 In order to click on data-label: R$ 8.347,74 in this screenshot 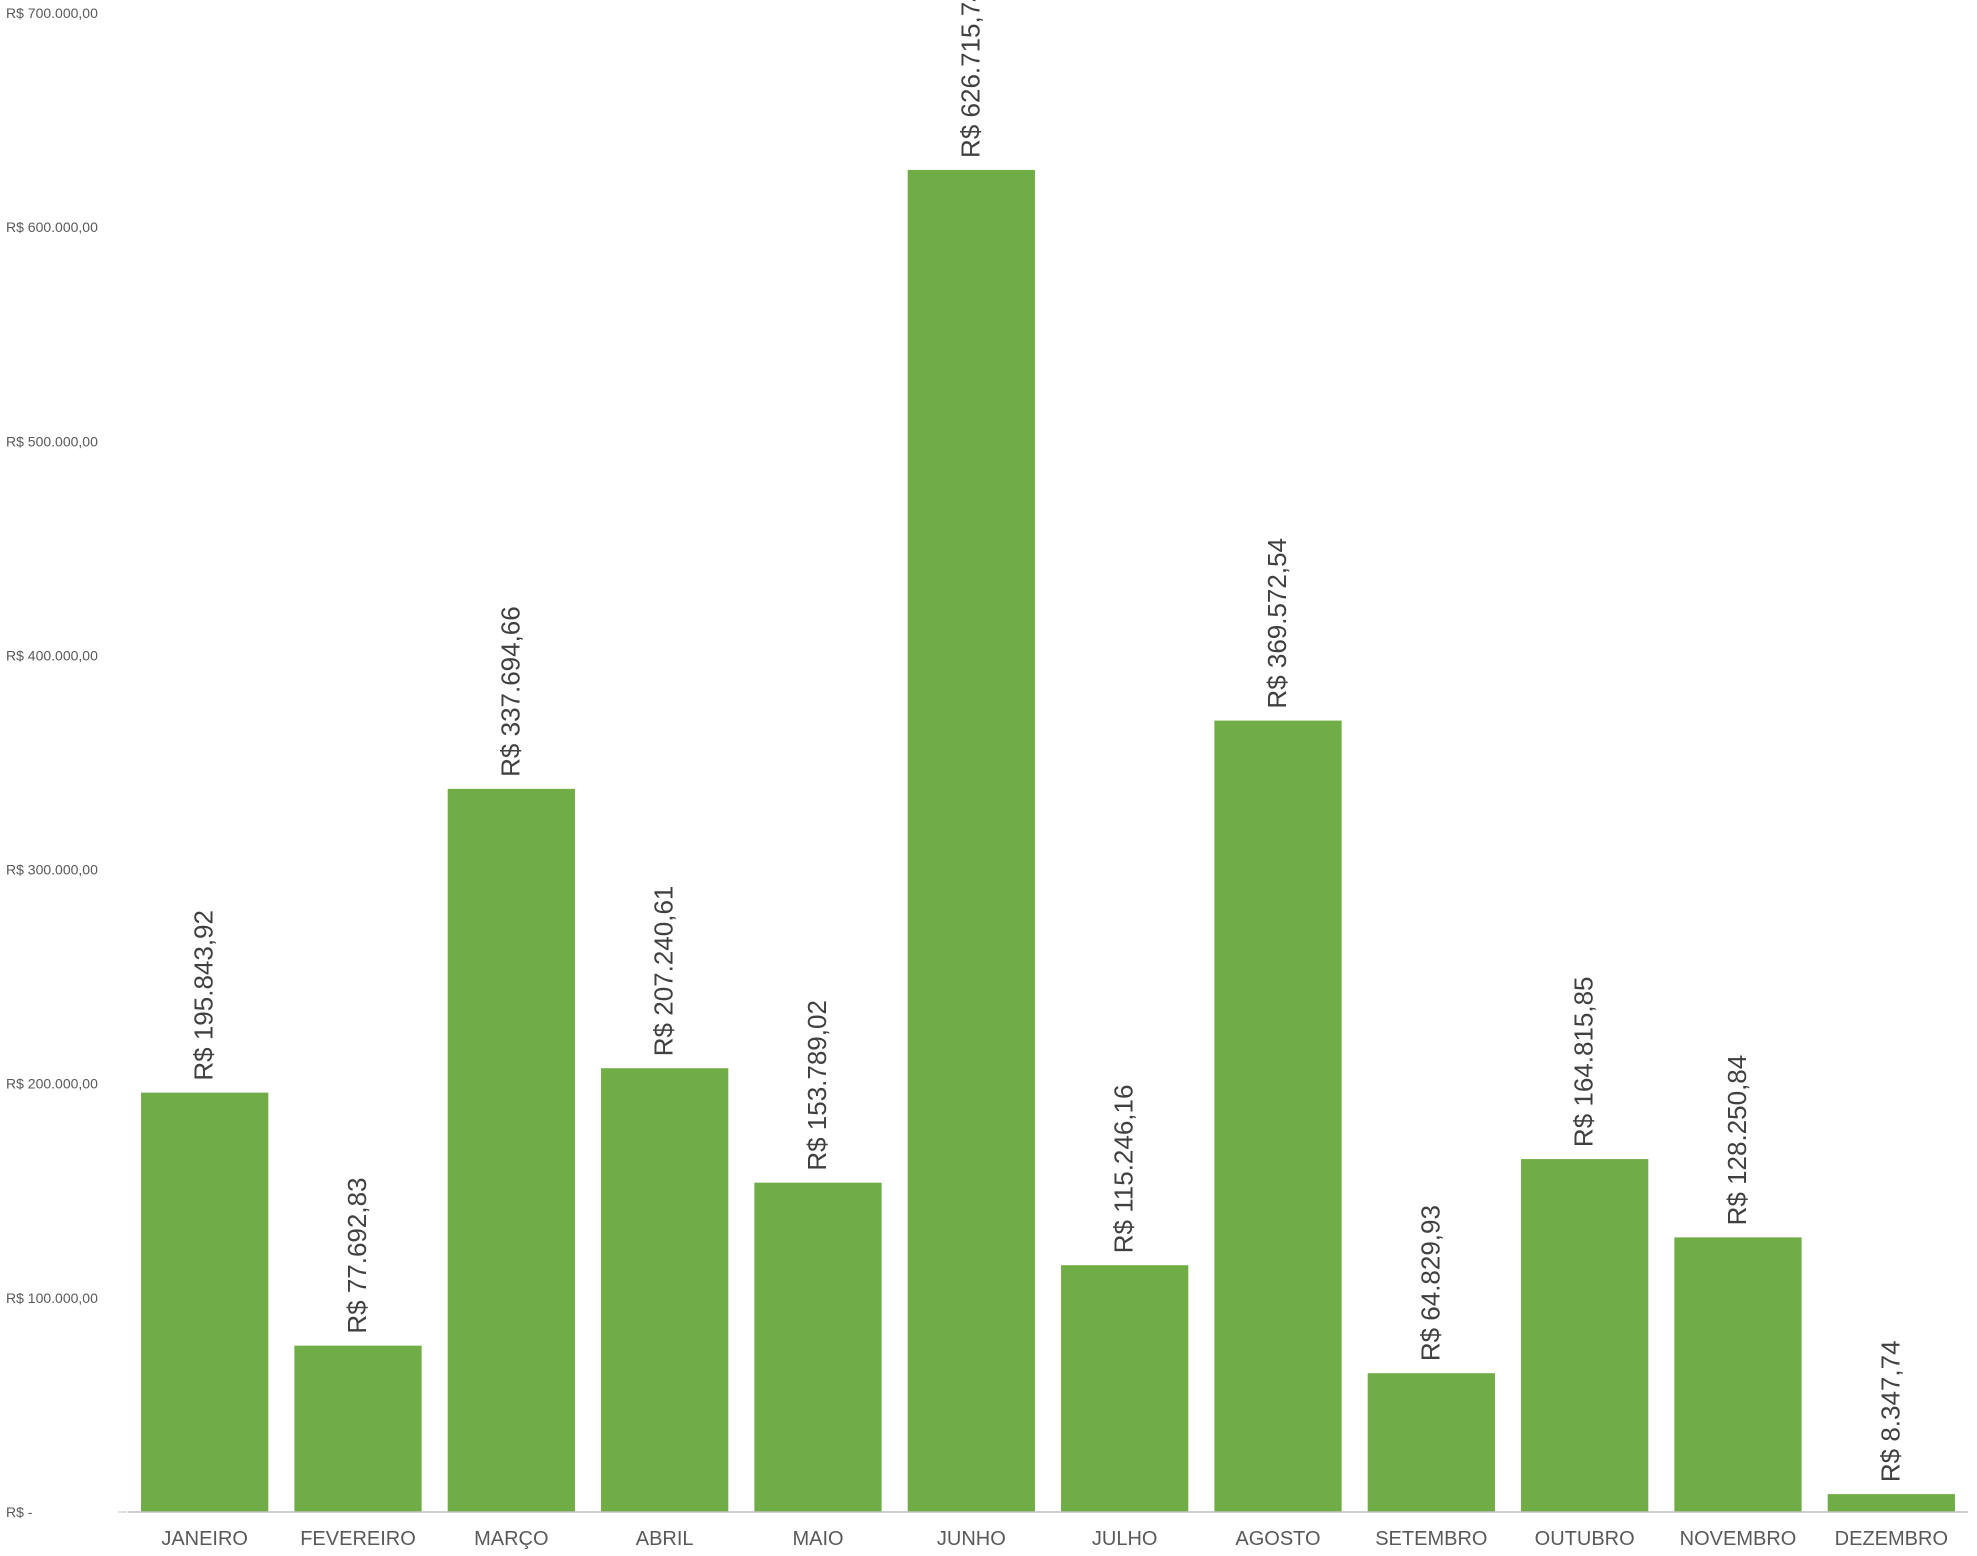, I will do `click(1890, 1411)`.